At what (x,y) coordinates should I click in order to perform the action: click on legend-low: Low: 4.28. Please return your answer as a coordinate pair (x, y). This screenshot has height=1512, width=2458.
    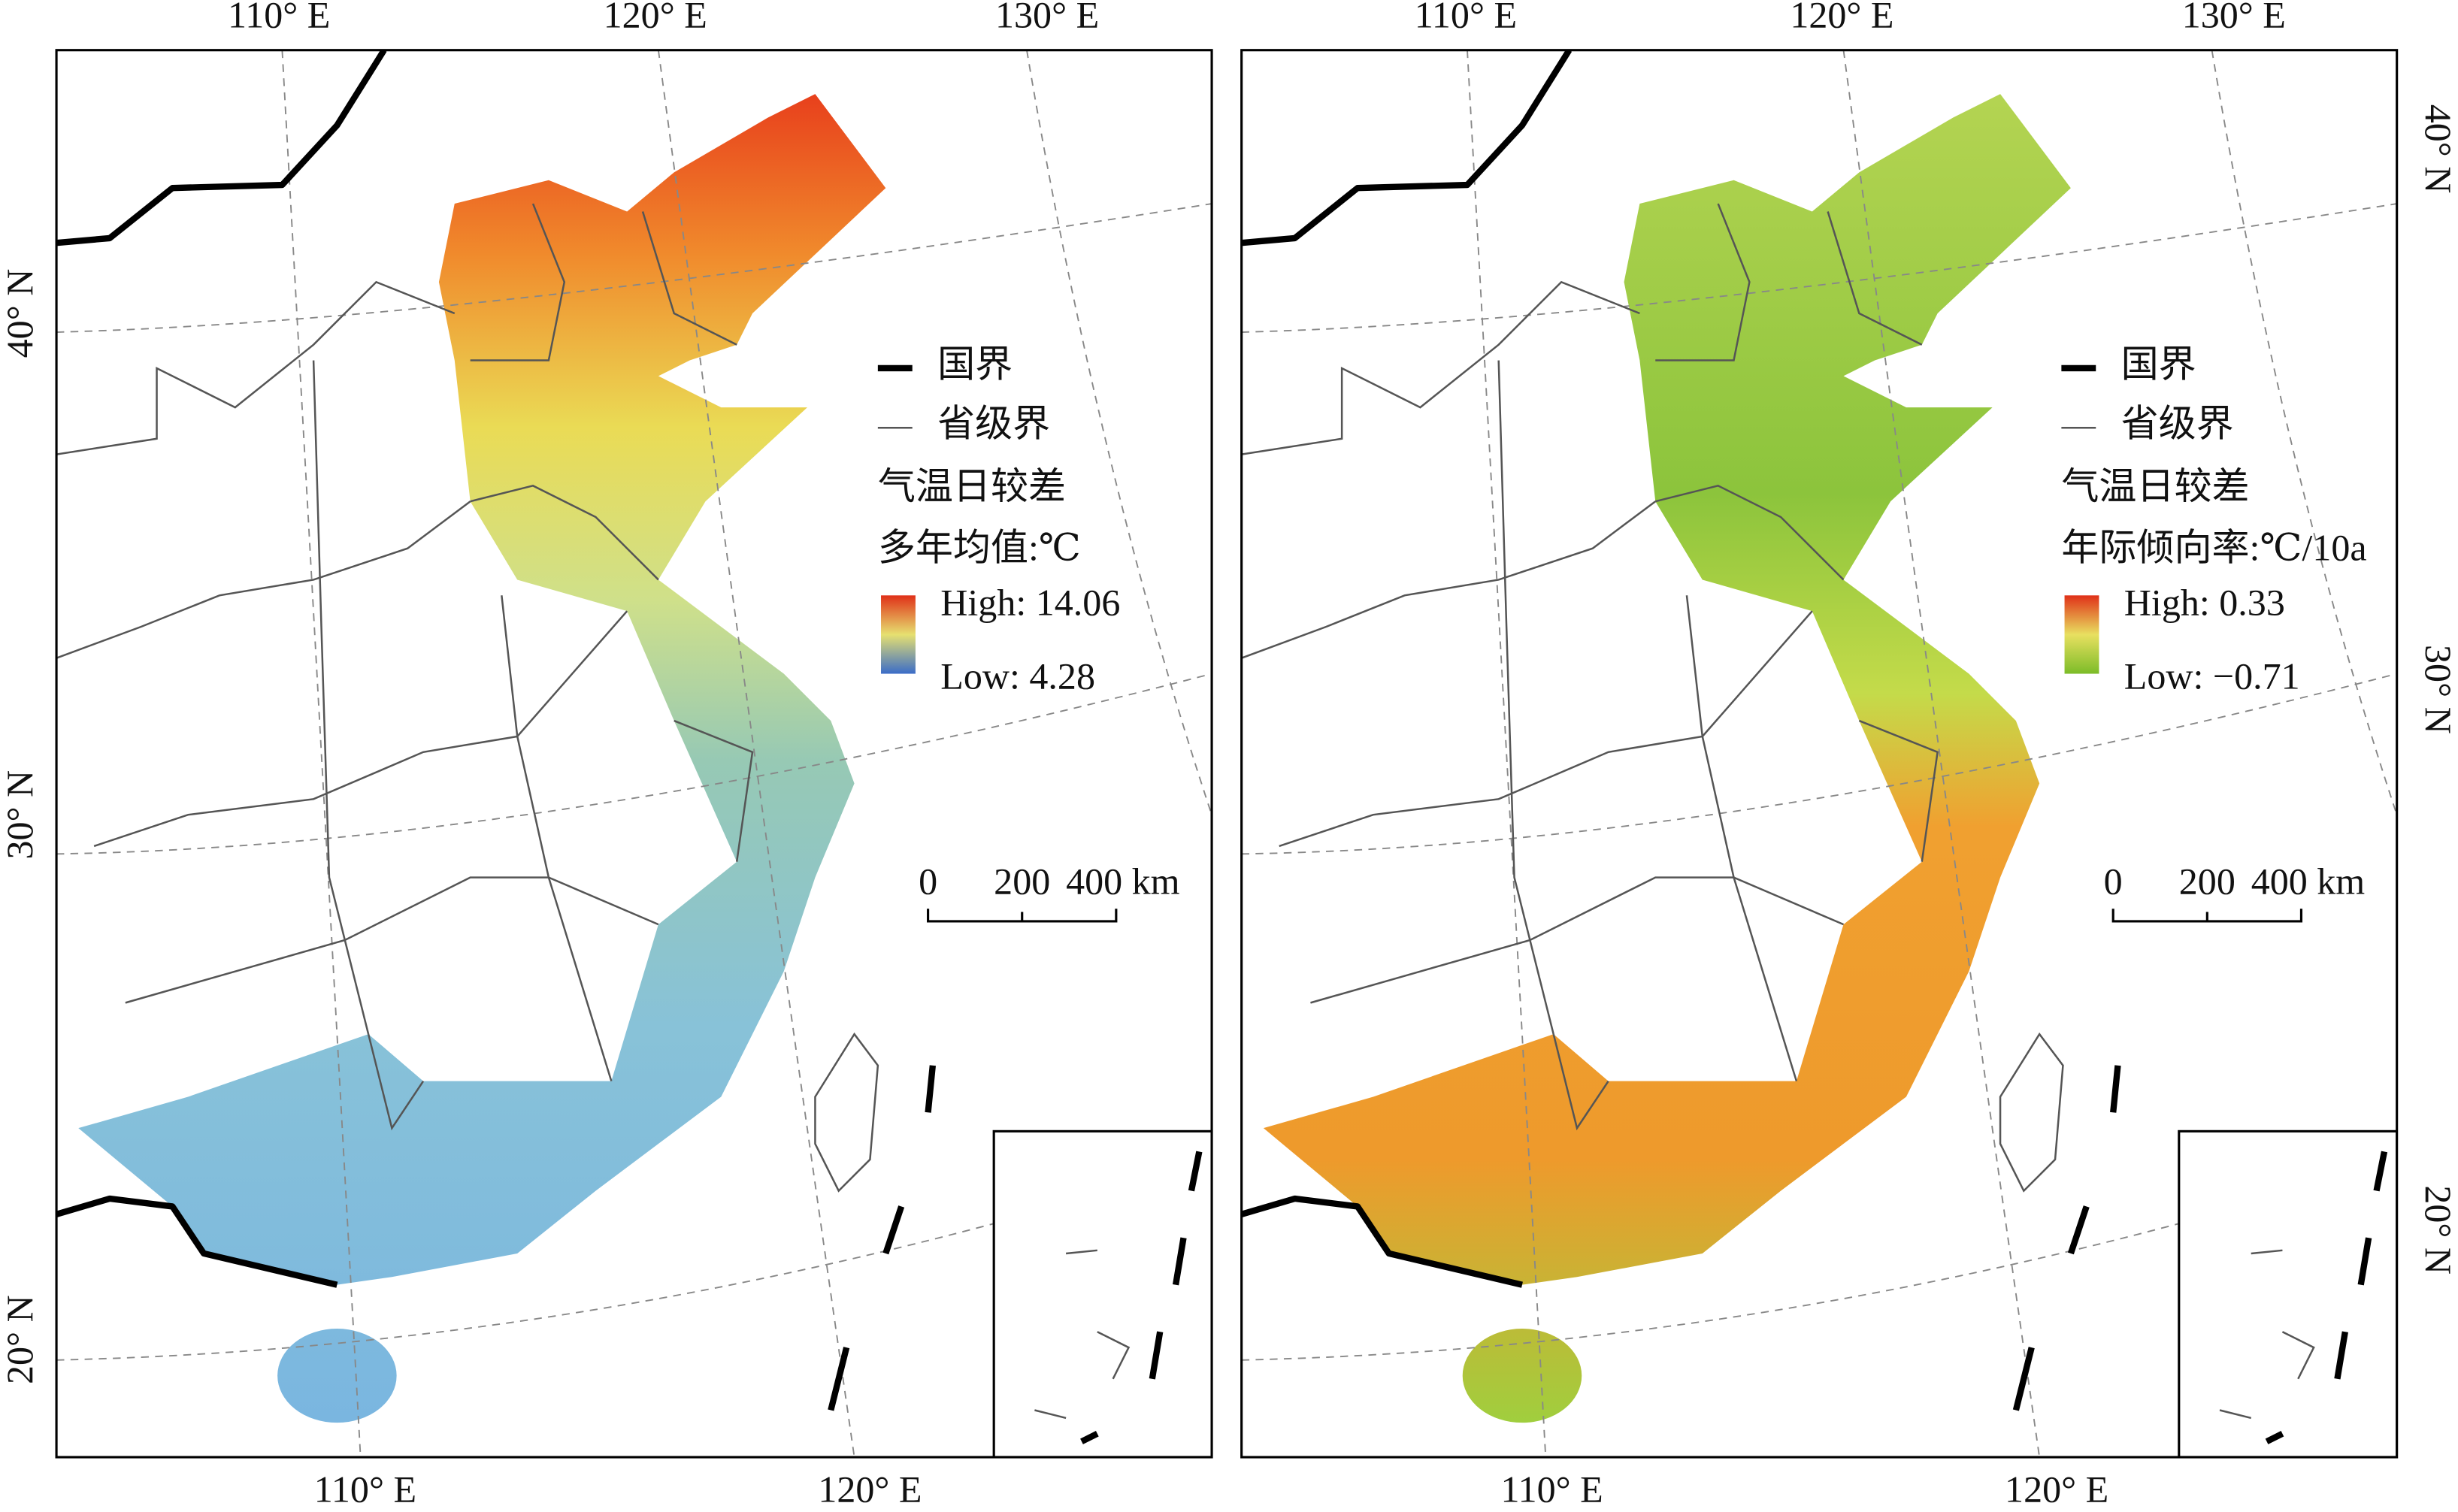
    Looking at the image, I should click on (1017, 676).